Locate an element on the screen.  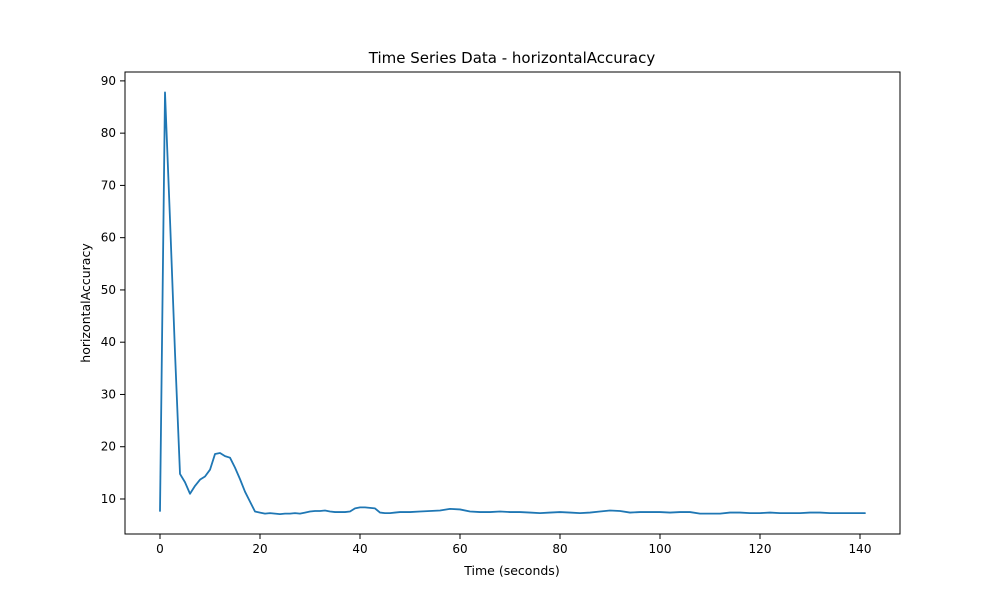
x-tick-label: 140 is located at coordinates (860, 549).